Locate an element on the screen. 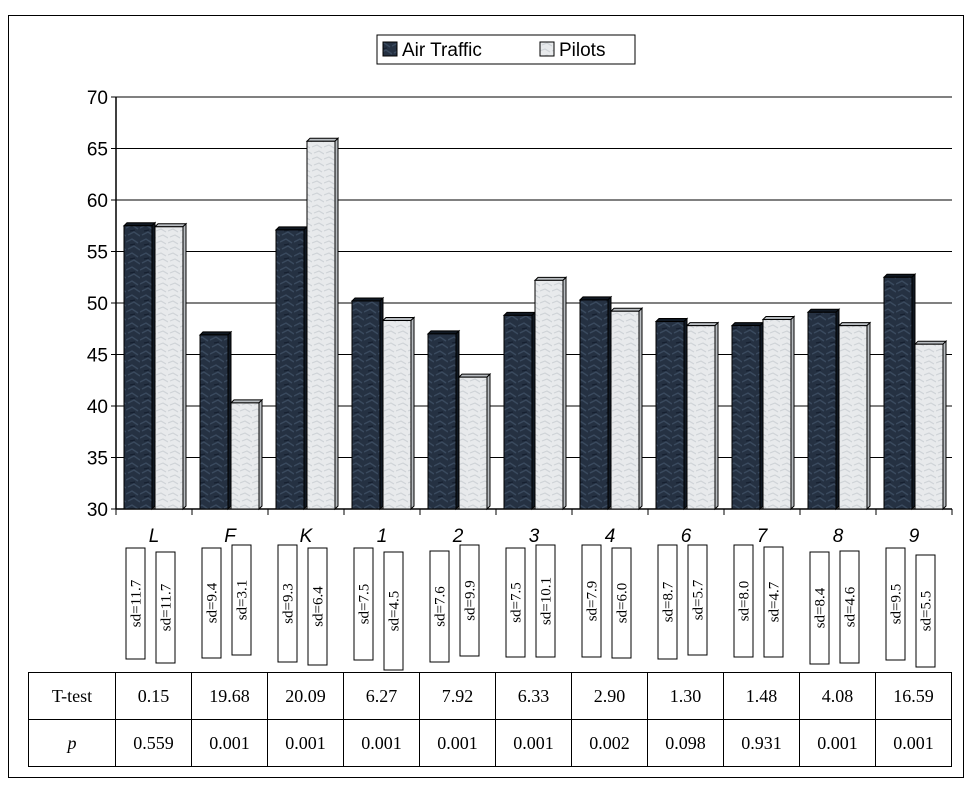 The image size is (977, 785). legend-label-pilots: Pilots is located at coordinates (582, 50).